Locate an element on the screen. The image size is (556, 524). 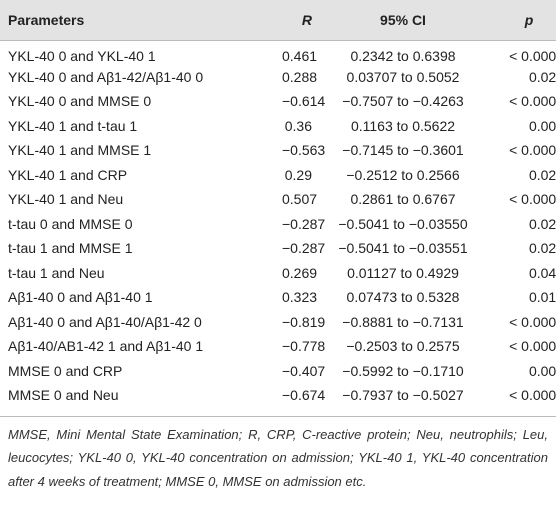
table-cell: t-tau 1 and Neu is located at coordinates (56, 272).